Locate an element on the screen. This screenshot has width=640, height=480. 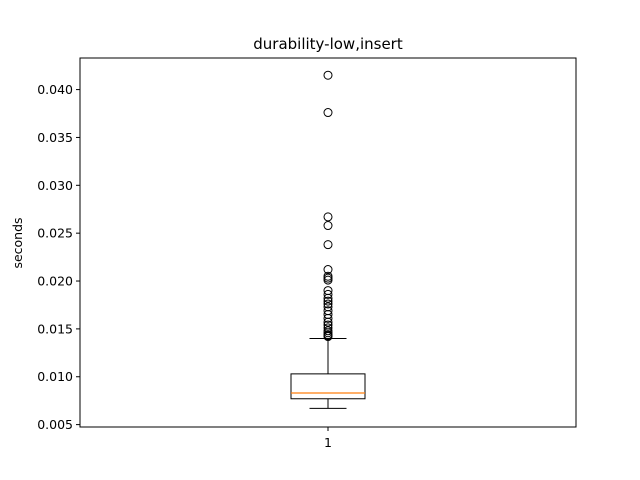
y-axis-label: seconds is located at coordinates (17, 242).